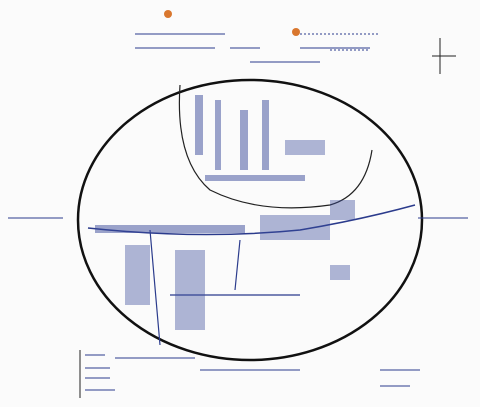 The image size is (480, 407). What do you see at coordinates (140, 372) in the screenshot?
I see `legend-scribble` at bounding box center [140, 372].